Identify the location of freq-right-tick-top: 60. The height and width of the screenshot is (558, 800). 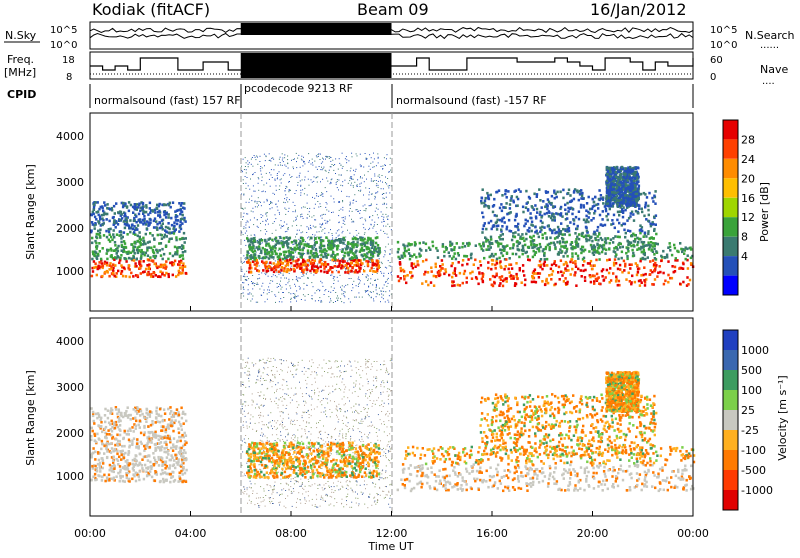
(716, 60).